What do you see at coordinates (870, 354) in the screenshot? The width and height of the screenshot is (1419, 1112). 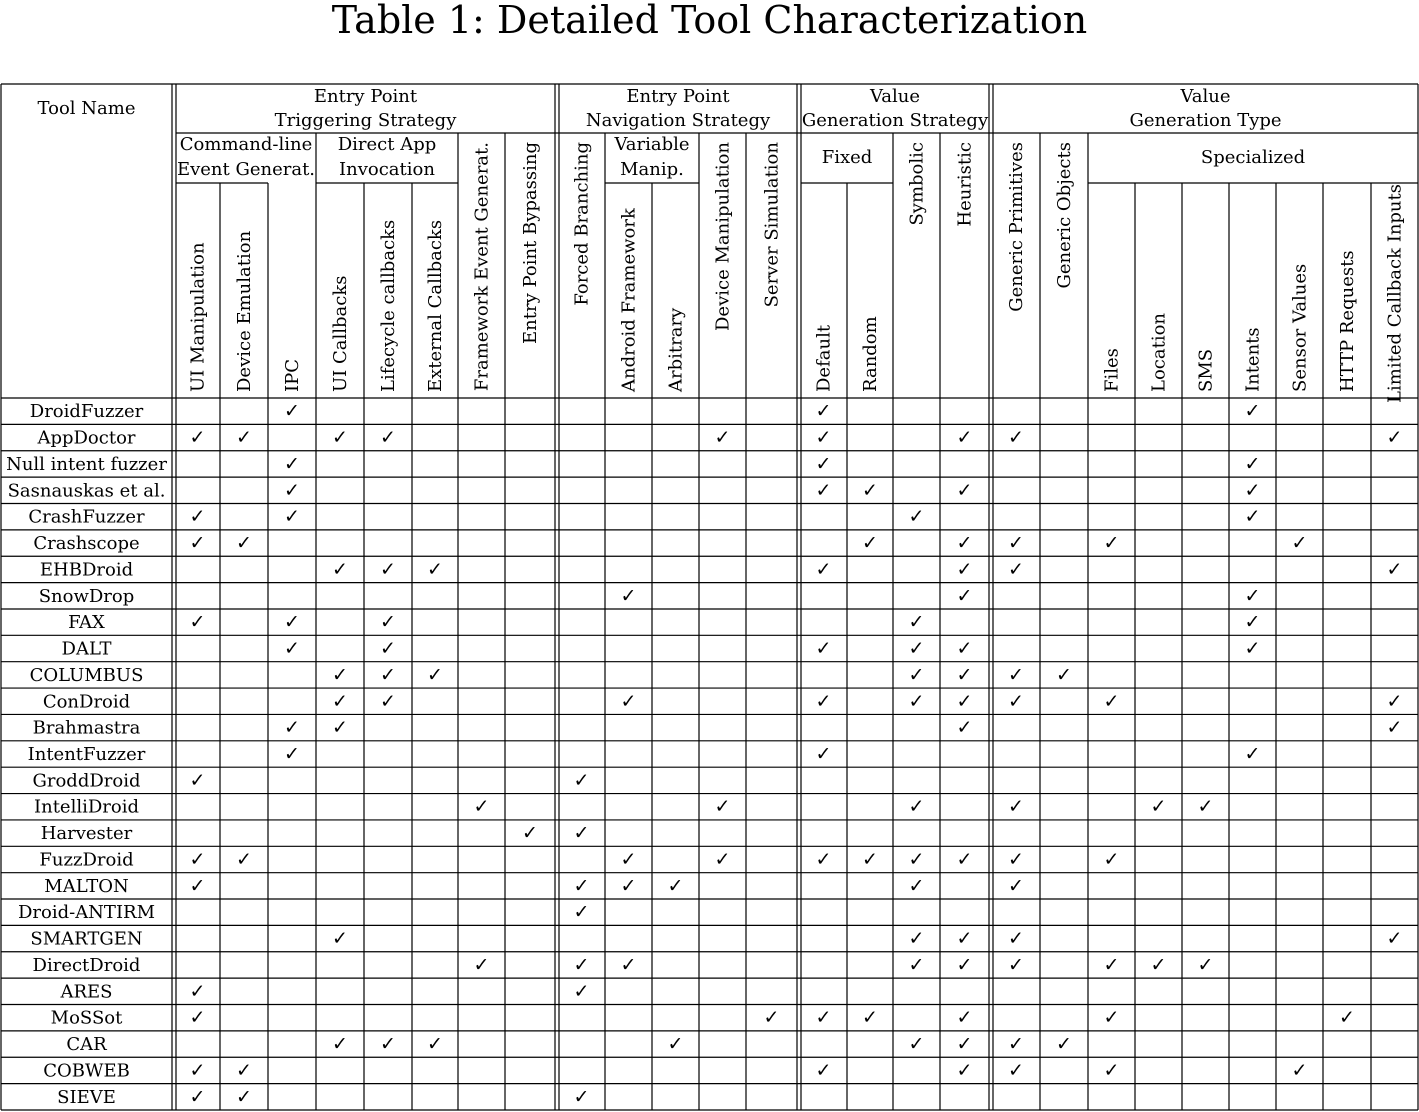 I see `column-header-random: Random` at bounding box center [870, 354].